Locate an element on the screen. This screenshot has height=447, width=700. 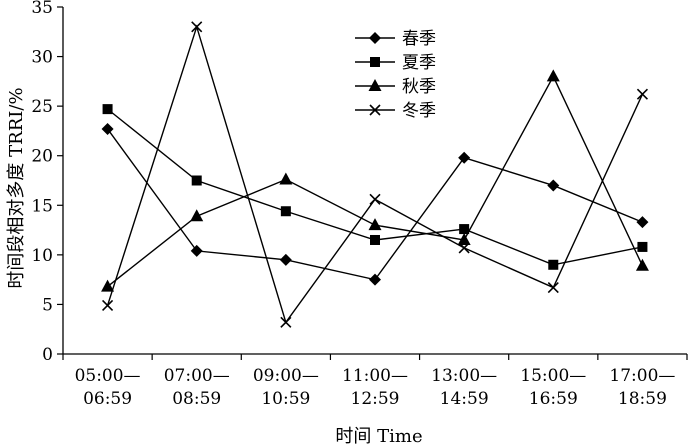
y-tick-label: 35 is located at coordinates (42, 9).